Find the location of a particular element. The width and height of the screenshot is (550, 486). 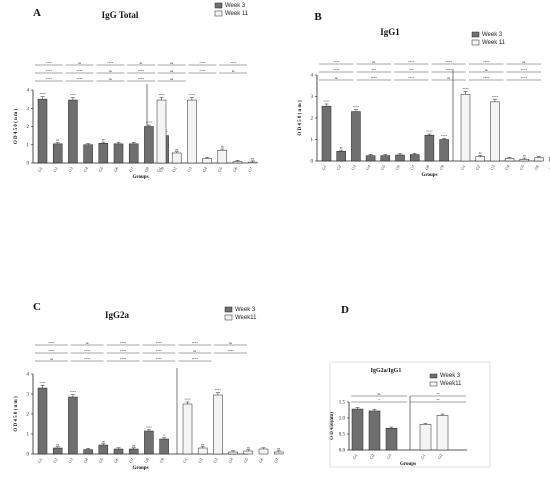

y-tick-label: 3 is located at coordinates (28, 109).